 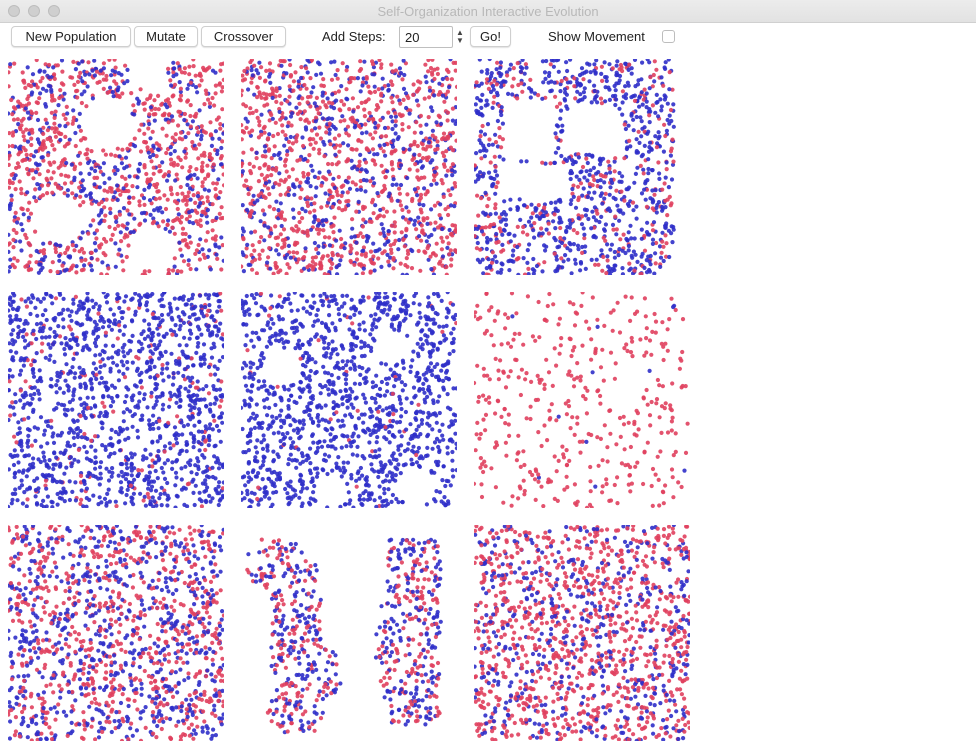 What do you see at coordinates (426, 37) in the screenshot?
I see `steps-input` at bounding box center [426, 37].